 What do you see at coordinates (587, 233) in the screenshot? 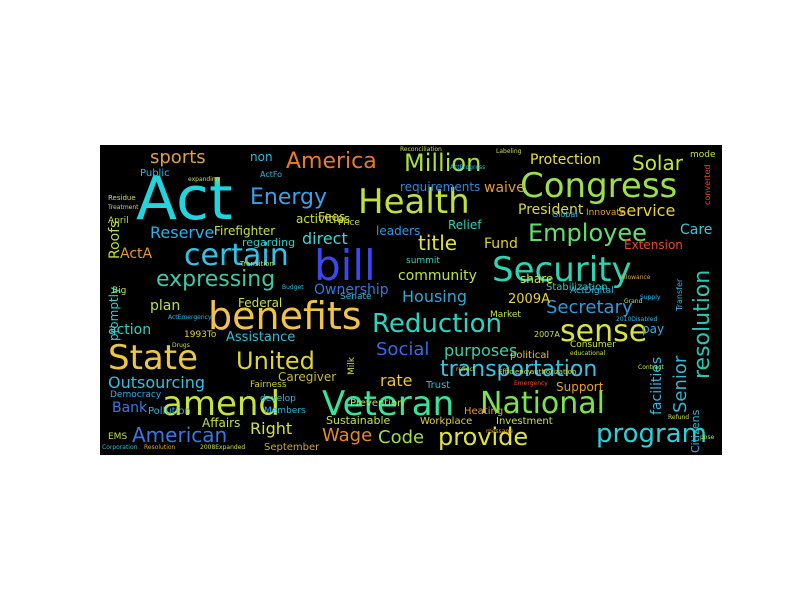
I see `word: Employee` at bounding box center [587, 233].